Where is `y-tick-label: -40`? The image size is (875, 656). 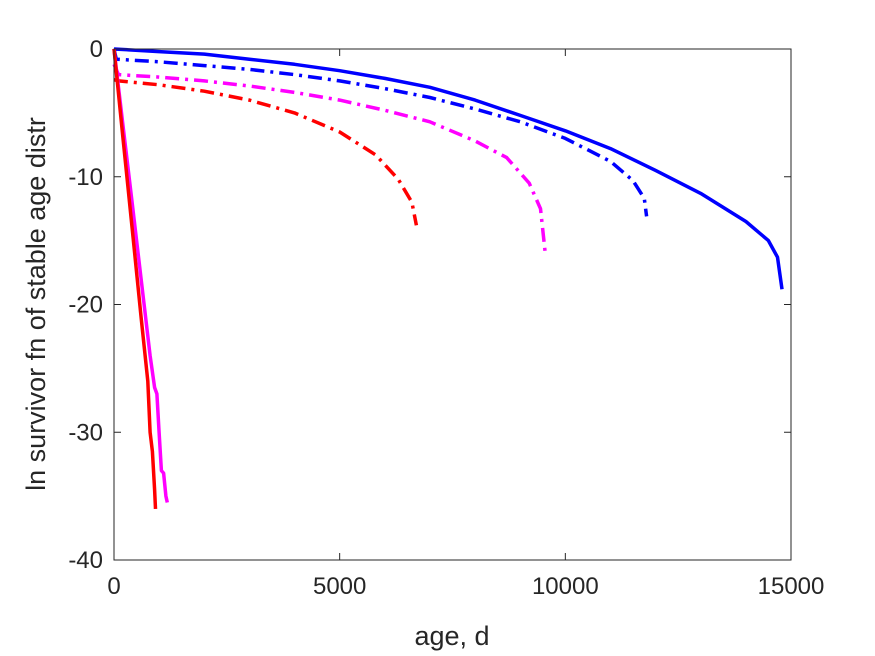 y-tick-label: -40 is located at coordinates (85, 560).